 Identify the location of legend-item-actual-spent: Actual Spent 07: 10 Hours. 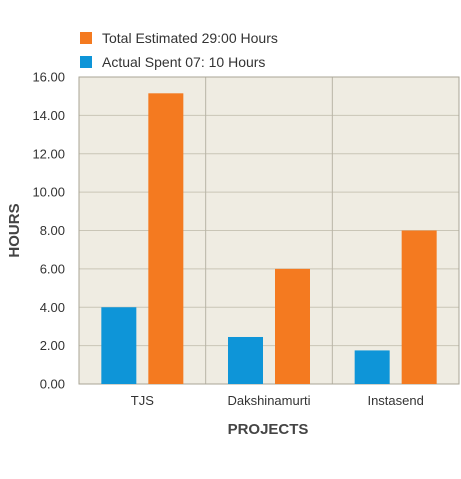
(179, 62).